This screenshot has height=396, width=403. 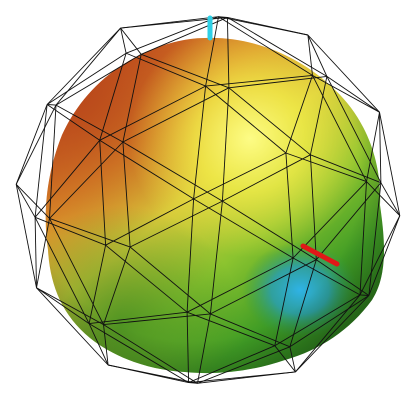 I want to click on red-marker, so click(x=320, y=255).